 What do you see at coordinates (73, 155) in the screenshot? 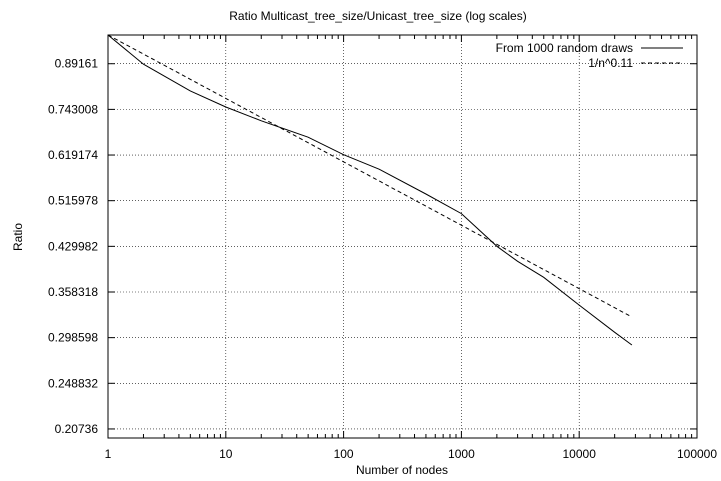
I see `y-tick-label: 0.619174` at bounding box center [73, 155].